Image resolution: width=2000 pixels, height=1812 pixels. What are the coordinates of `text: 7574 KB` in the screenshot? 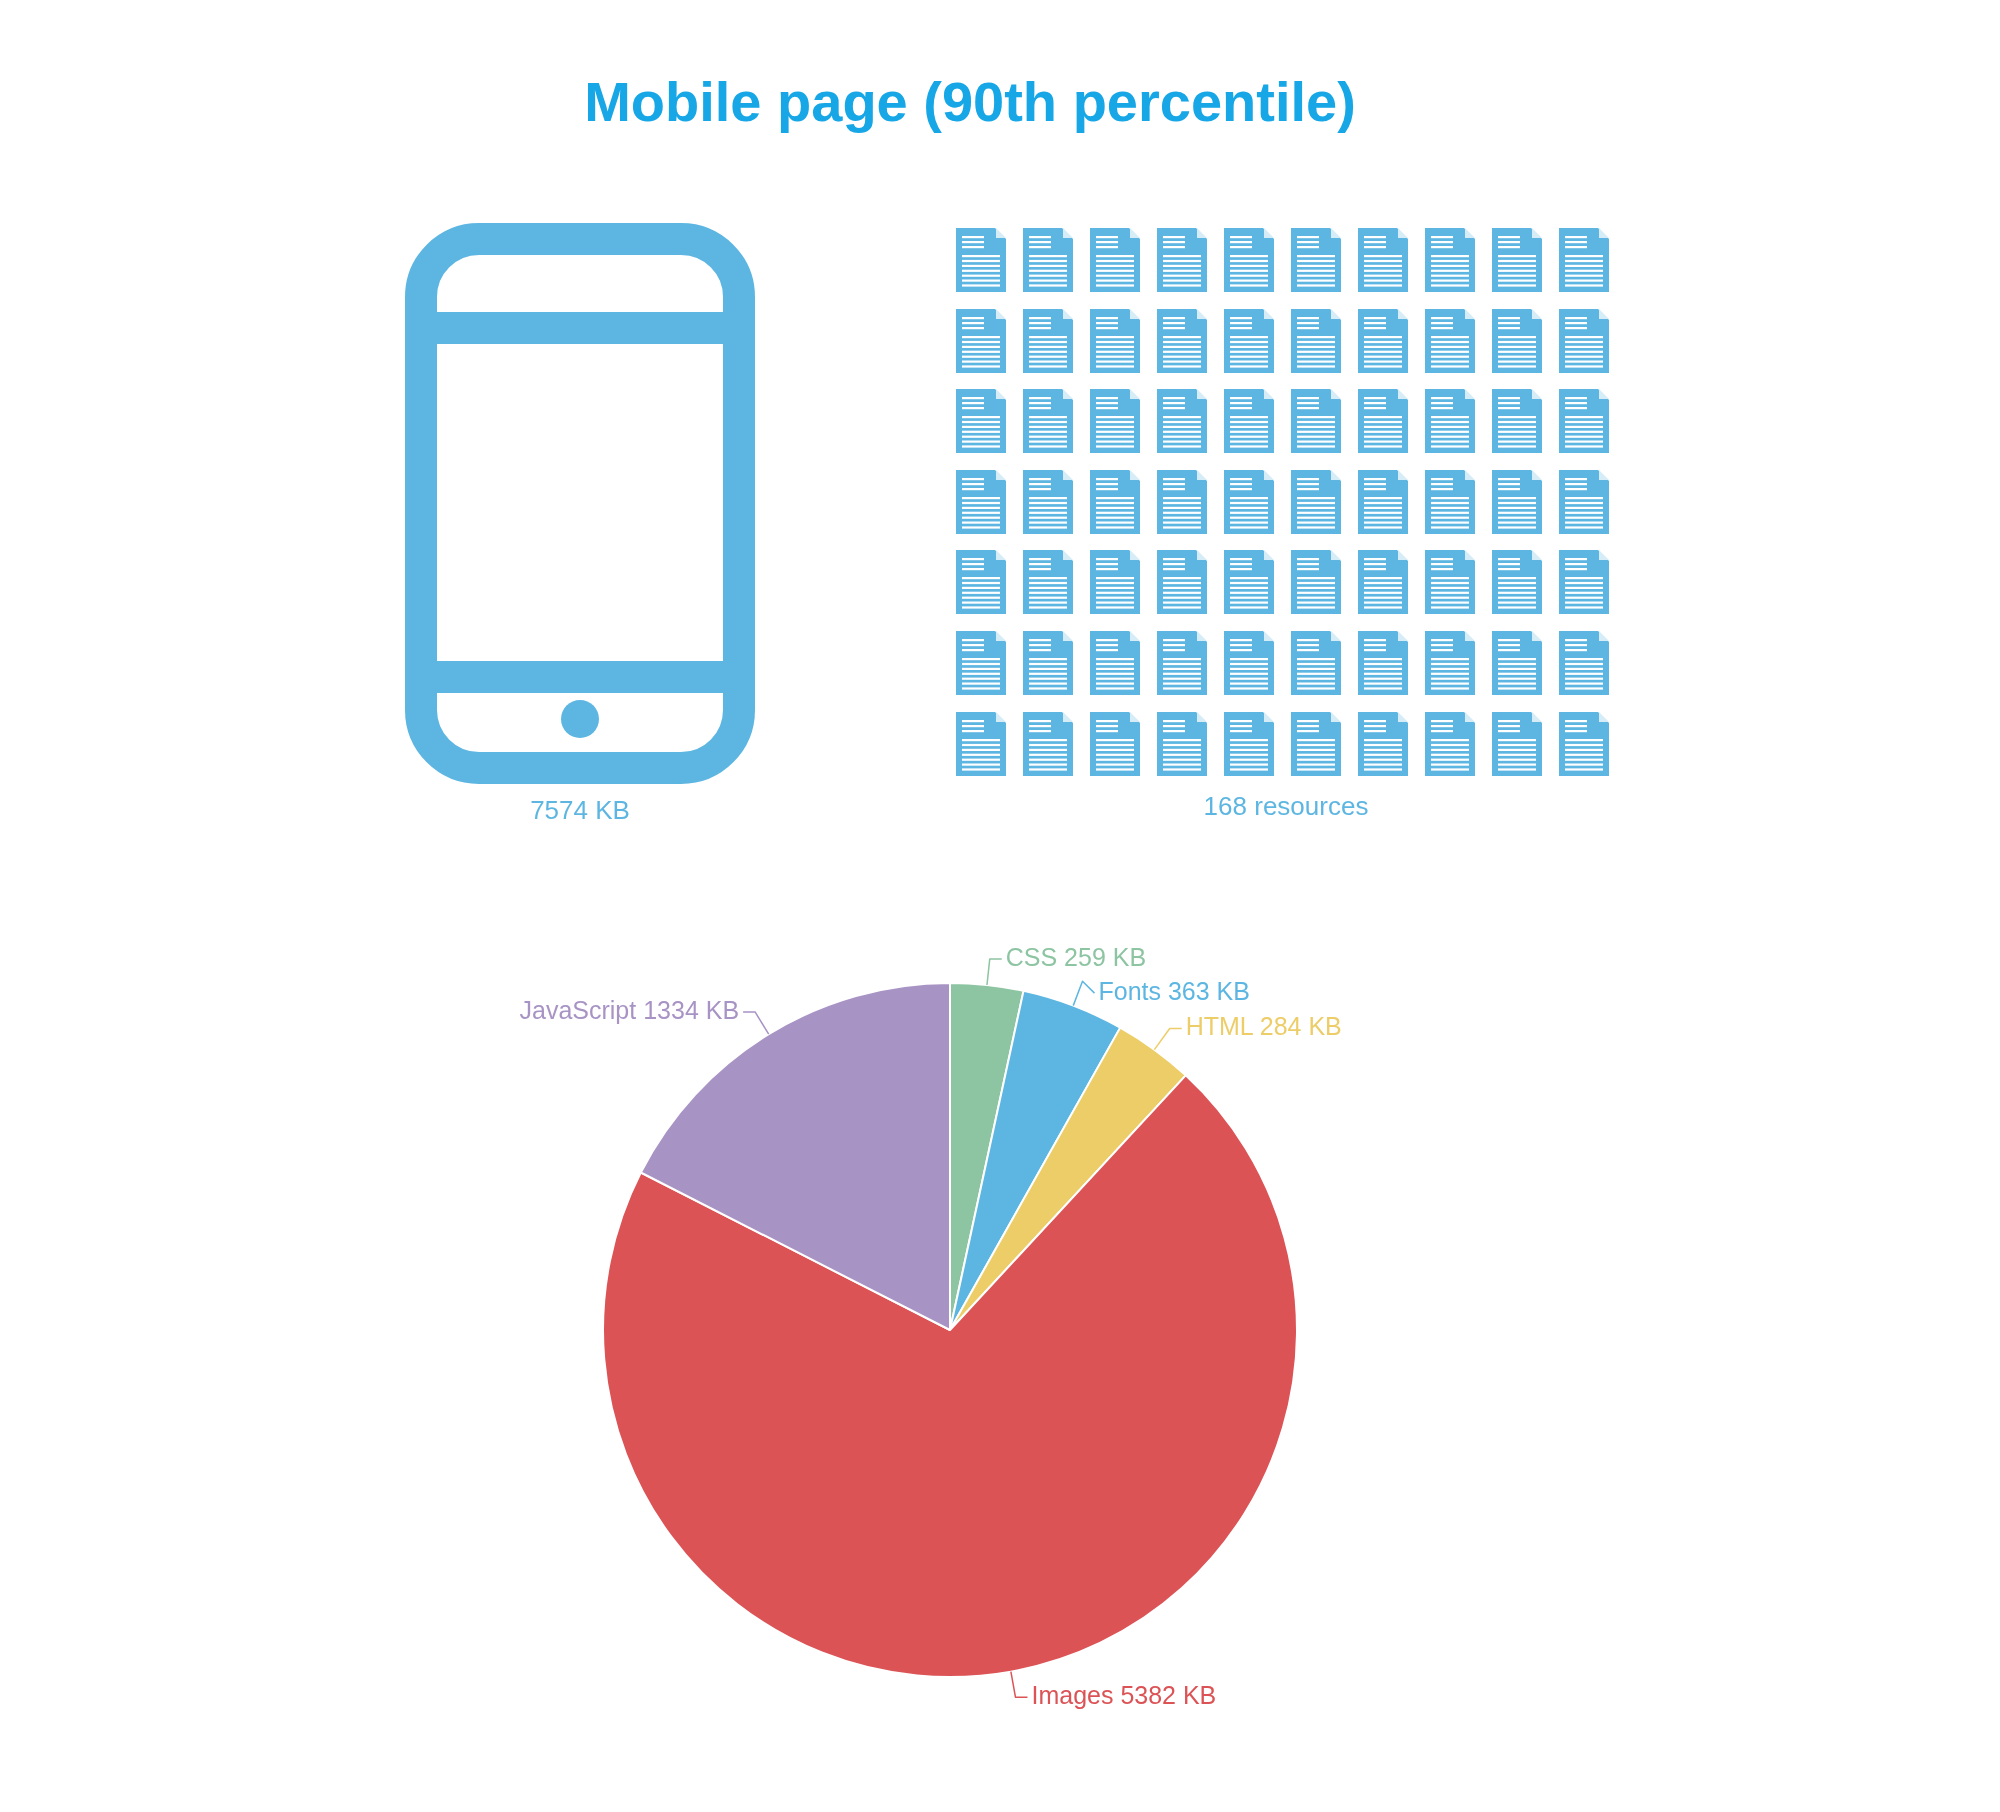 It's located at (580, 810).